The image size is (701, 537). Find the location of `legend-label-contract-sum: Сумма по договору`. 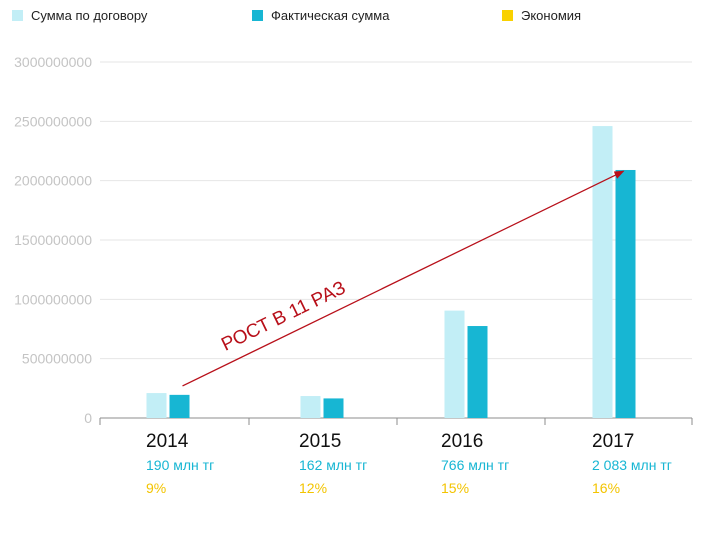

legend-label-contract-sum: Сумма по договору is located at coordinates (89, 15).